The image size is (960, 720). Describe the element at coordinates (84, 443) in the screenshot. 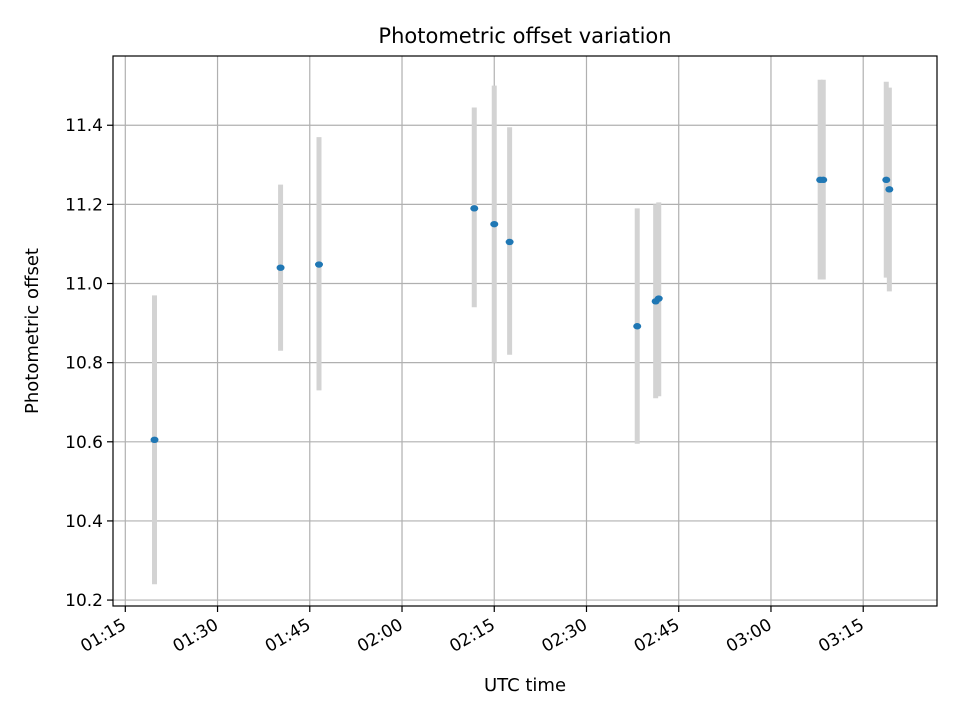

I see `y-tick-label: 10.6` at that location.